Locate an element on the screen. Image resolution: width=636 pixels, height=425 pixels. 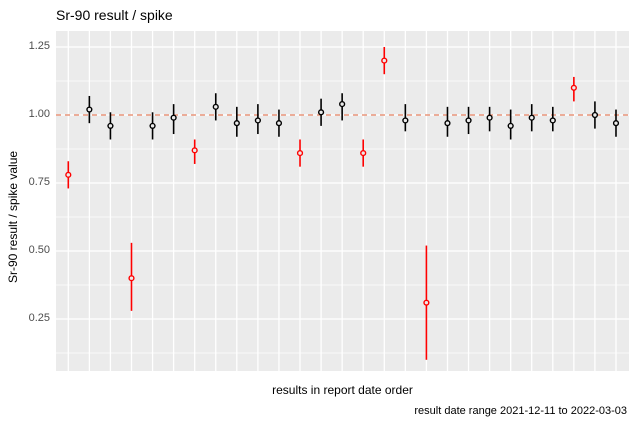
y-axis-label: Sr-90 result / spike value is located at coordinates (13, 216).